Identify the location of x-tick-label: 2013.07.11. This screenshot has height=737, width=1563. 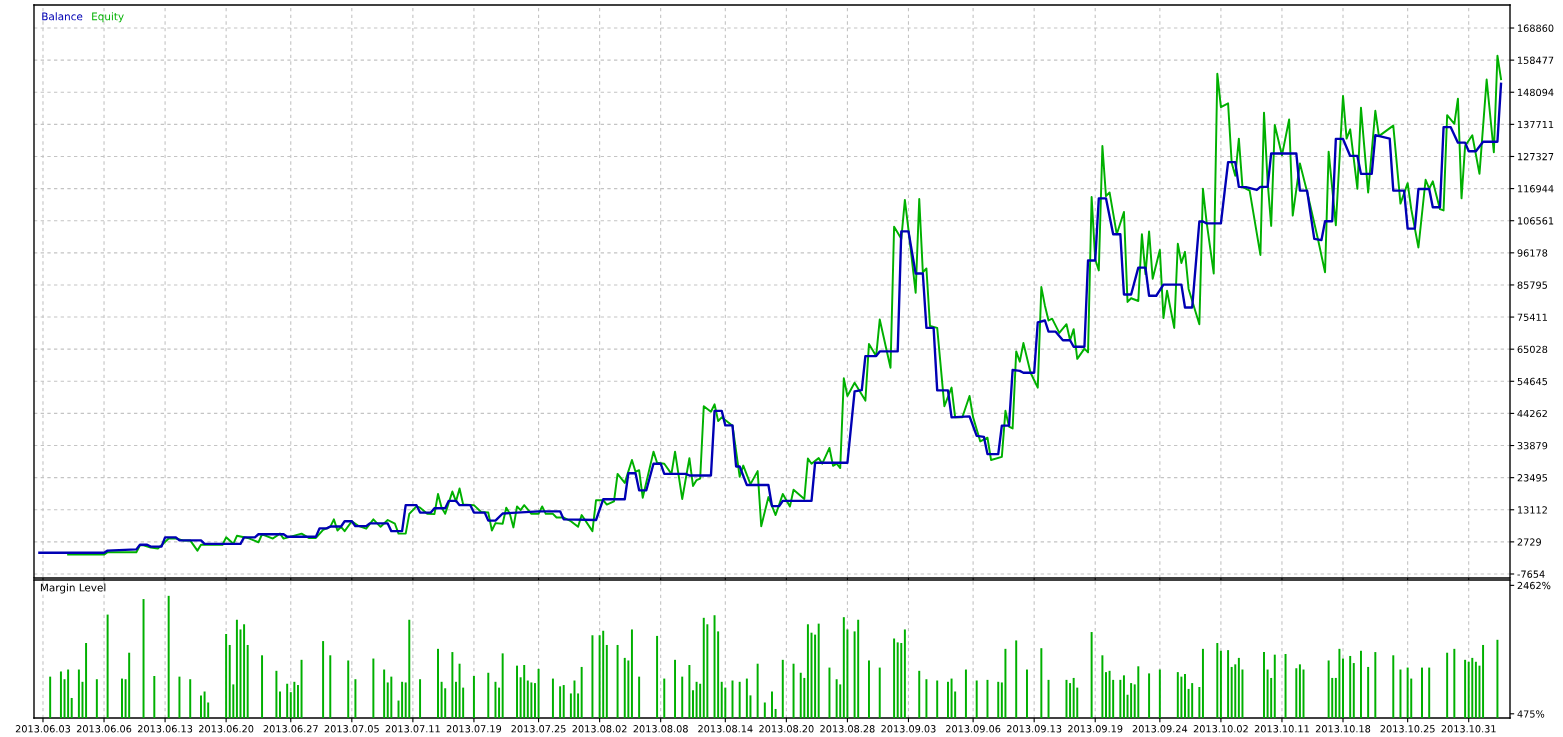
(412, 729).